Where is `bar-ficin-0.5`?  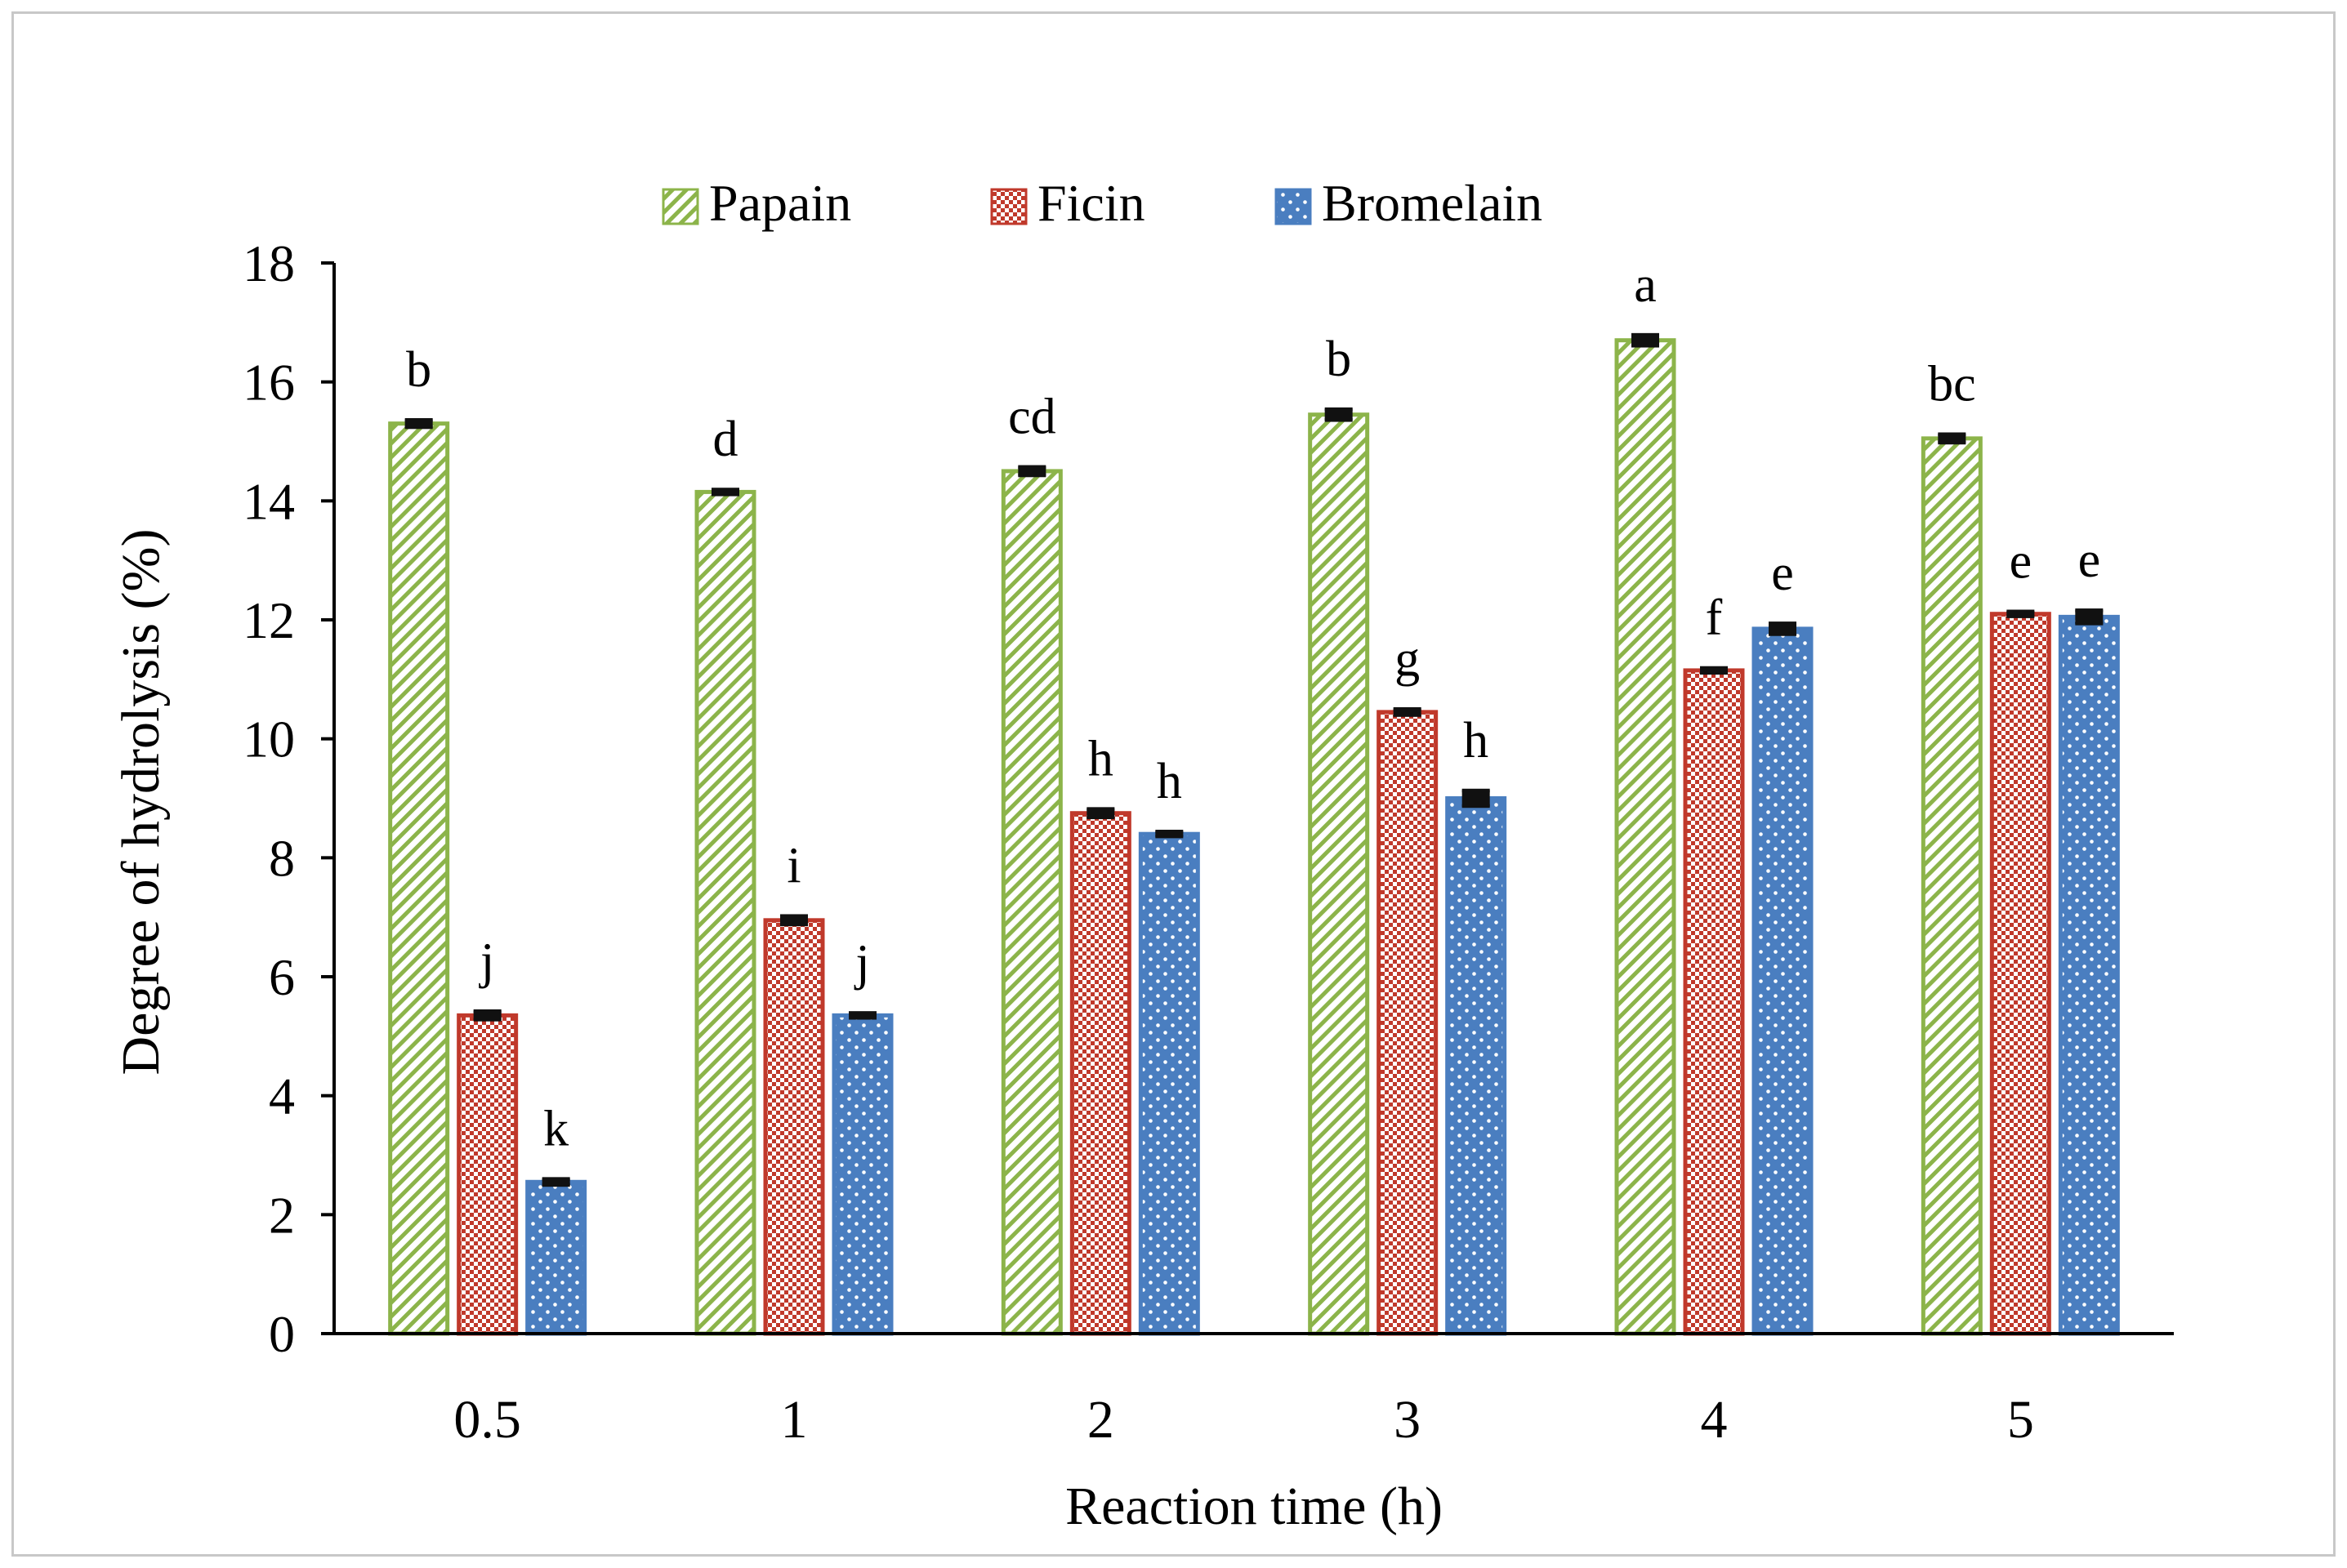 bar-ficin-0.5 is located at coordinates (488, 1174).